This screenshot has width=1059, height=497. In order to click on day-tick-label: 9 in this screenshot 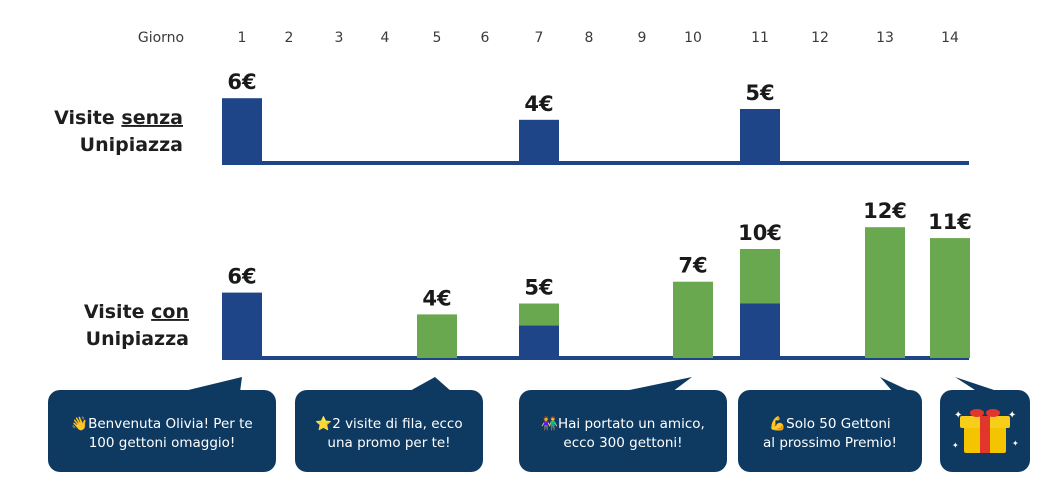, I will do `click(642, 38)`.